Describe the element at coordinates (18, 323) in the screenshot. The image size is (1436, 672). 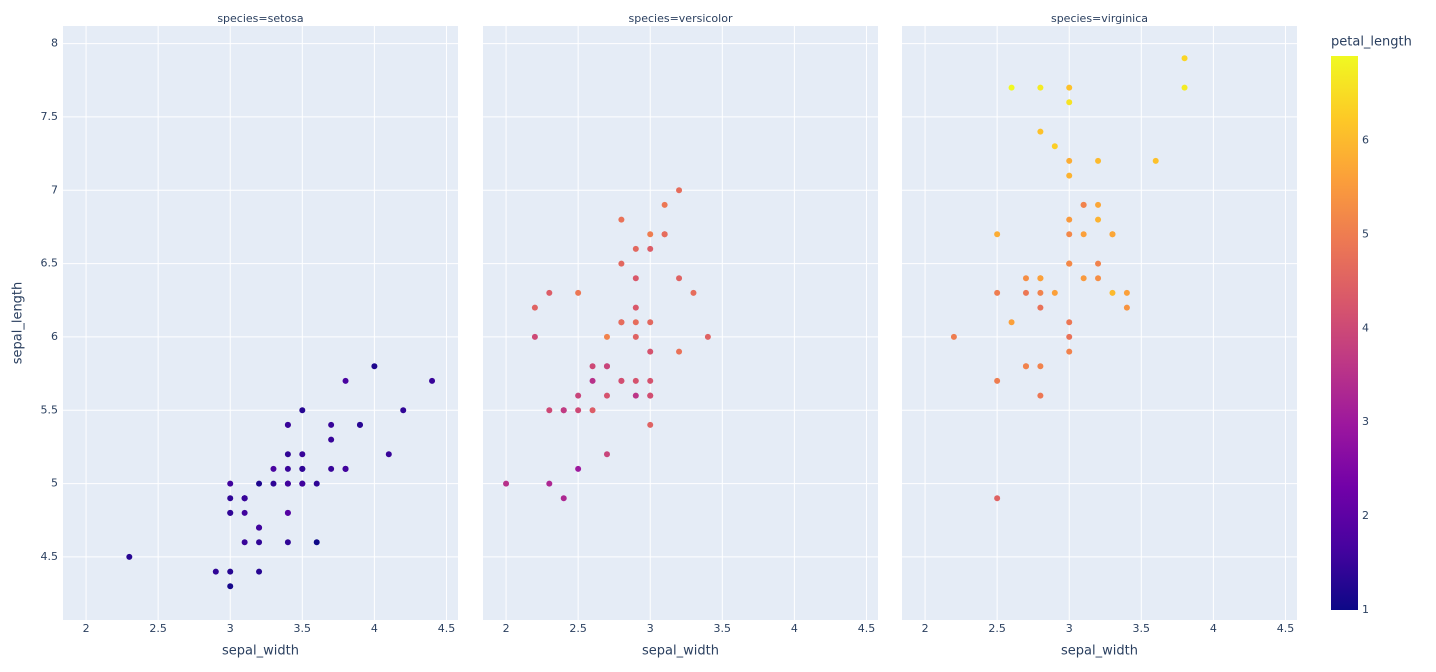
I see `y-axis-title: sepal_length` at that location.